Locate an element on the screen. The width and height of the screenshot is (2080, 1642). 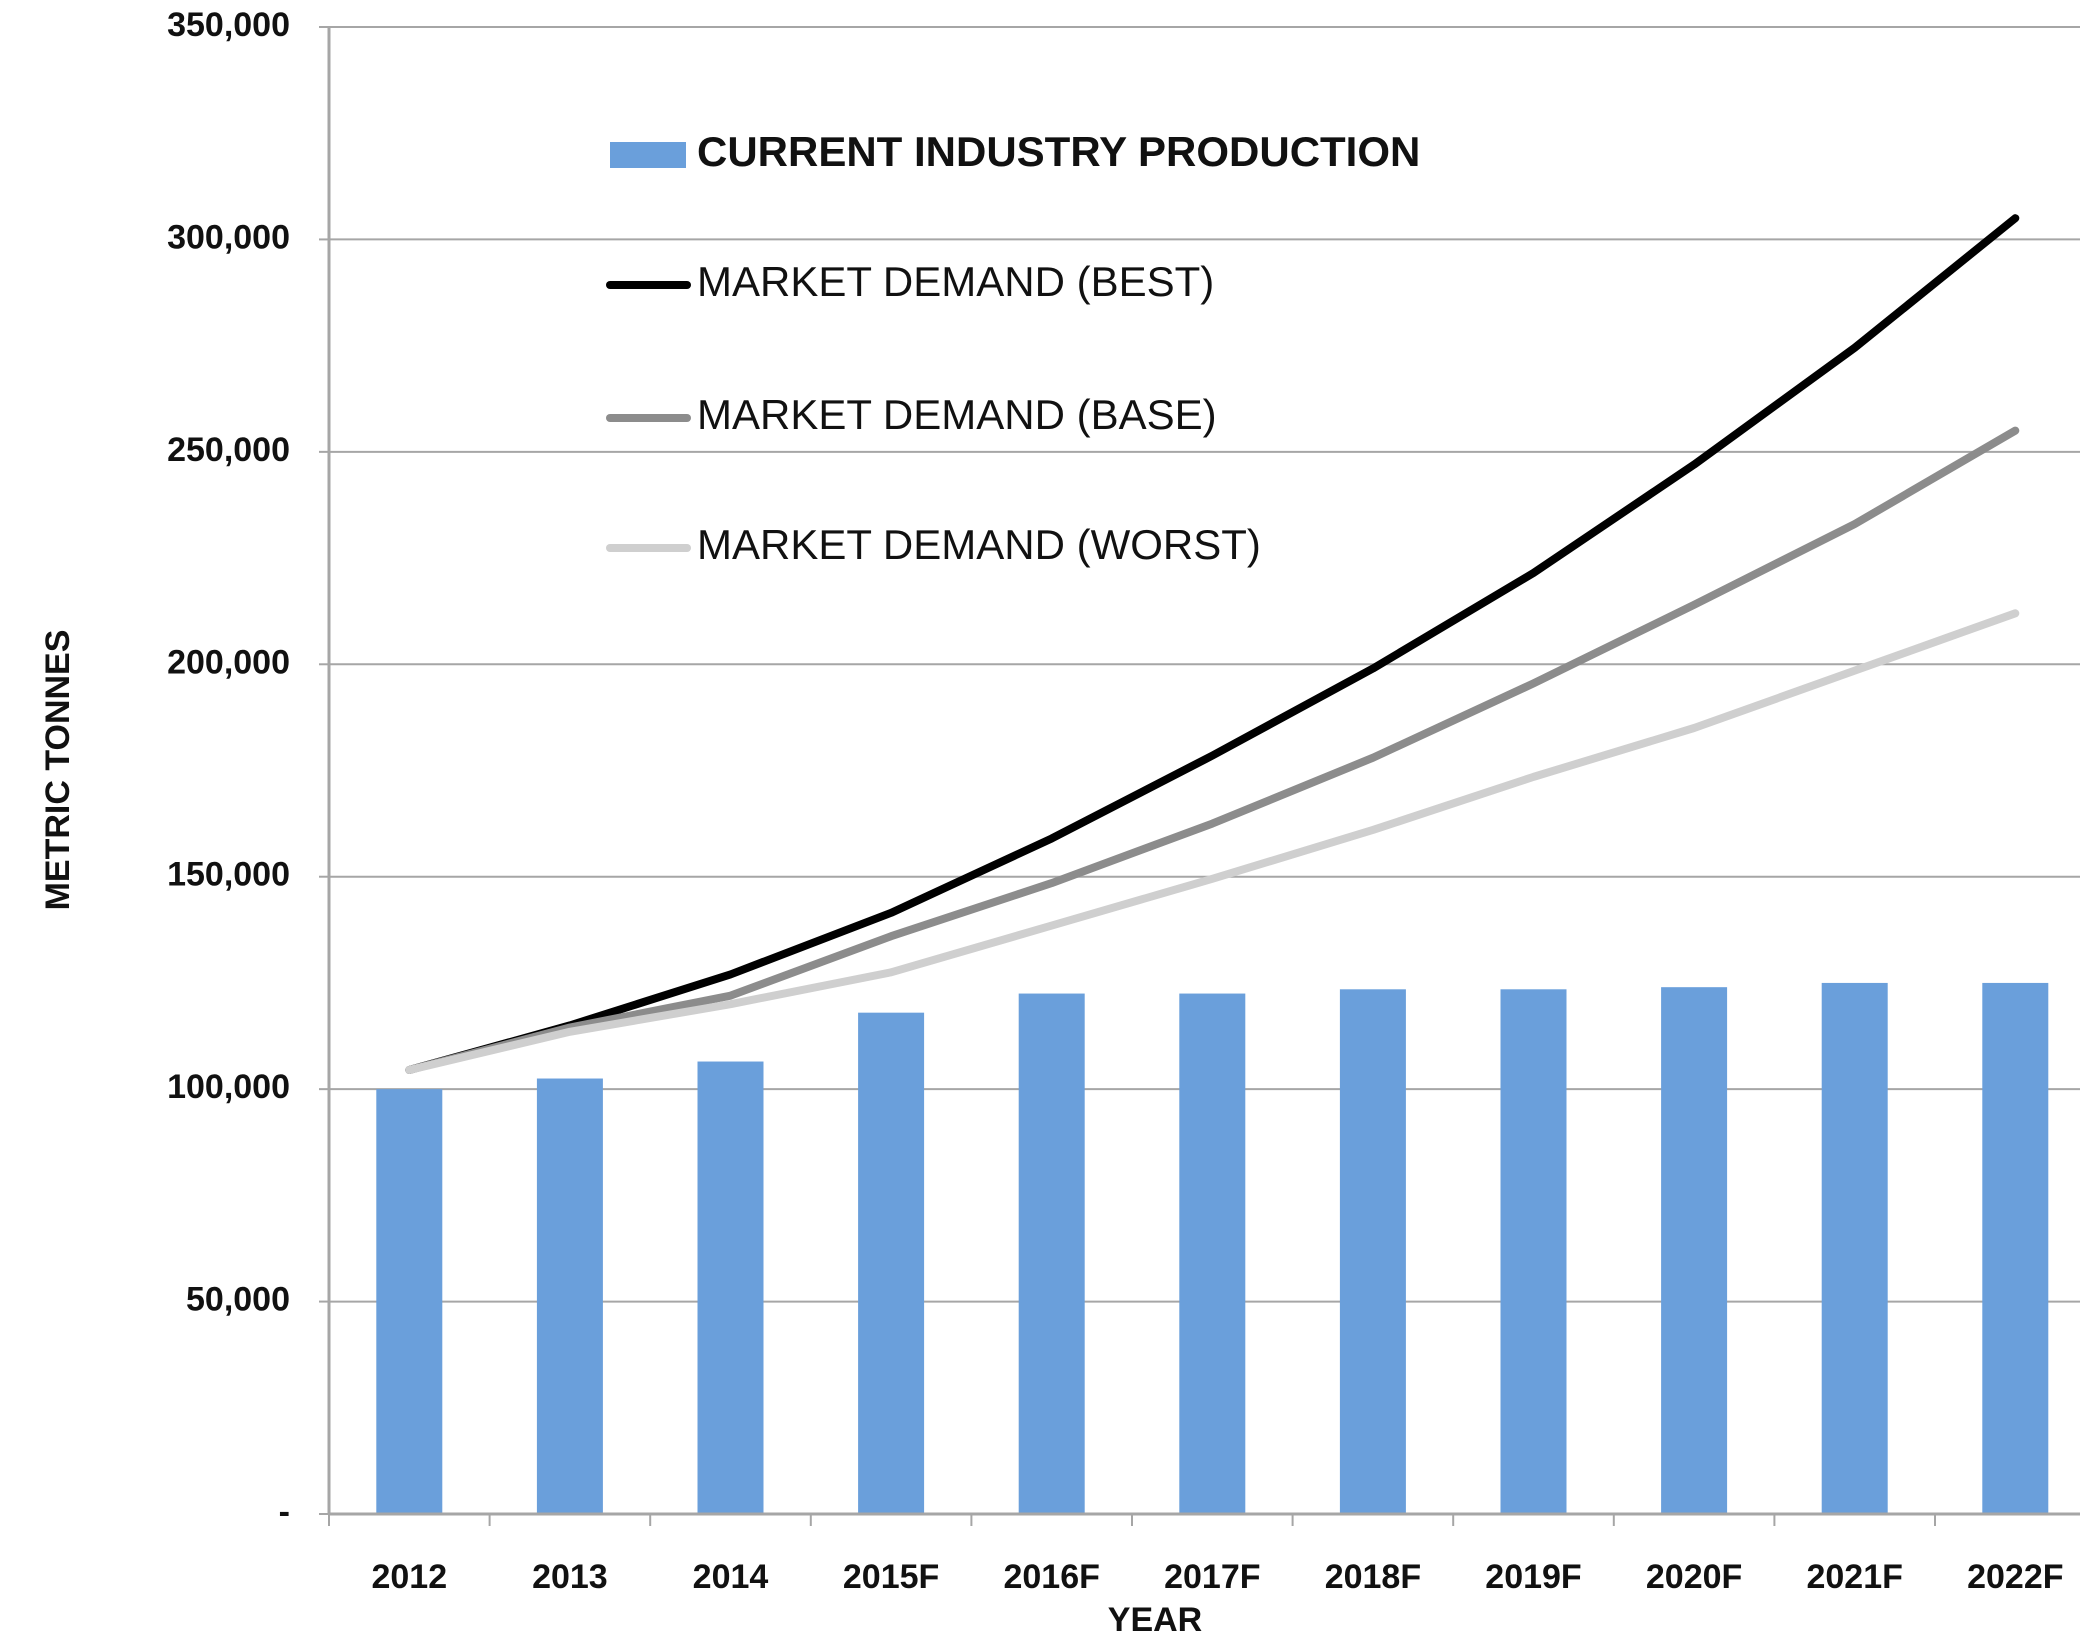
legend-swatch is located at coordinates (648, 155).